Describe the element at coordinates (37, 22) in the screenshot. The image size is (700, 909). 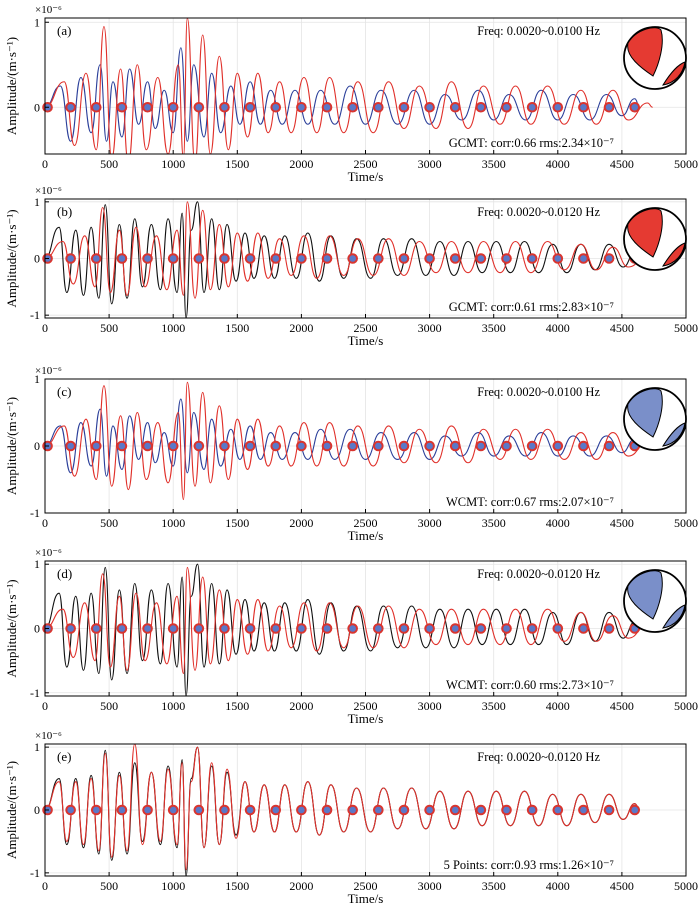
I see `y-tick-label: 1` at that location.